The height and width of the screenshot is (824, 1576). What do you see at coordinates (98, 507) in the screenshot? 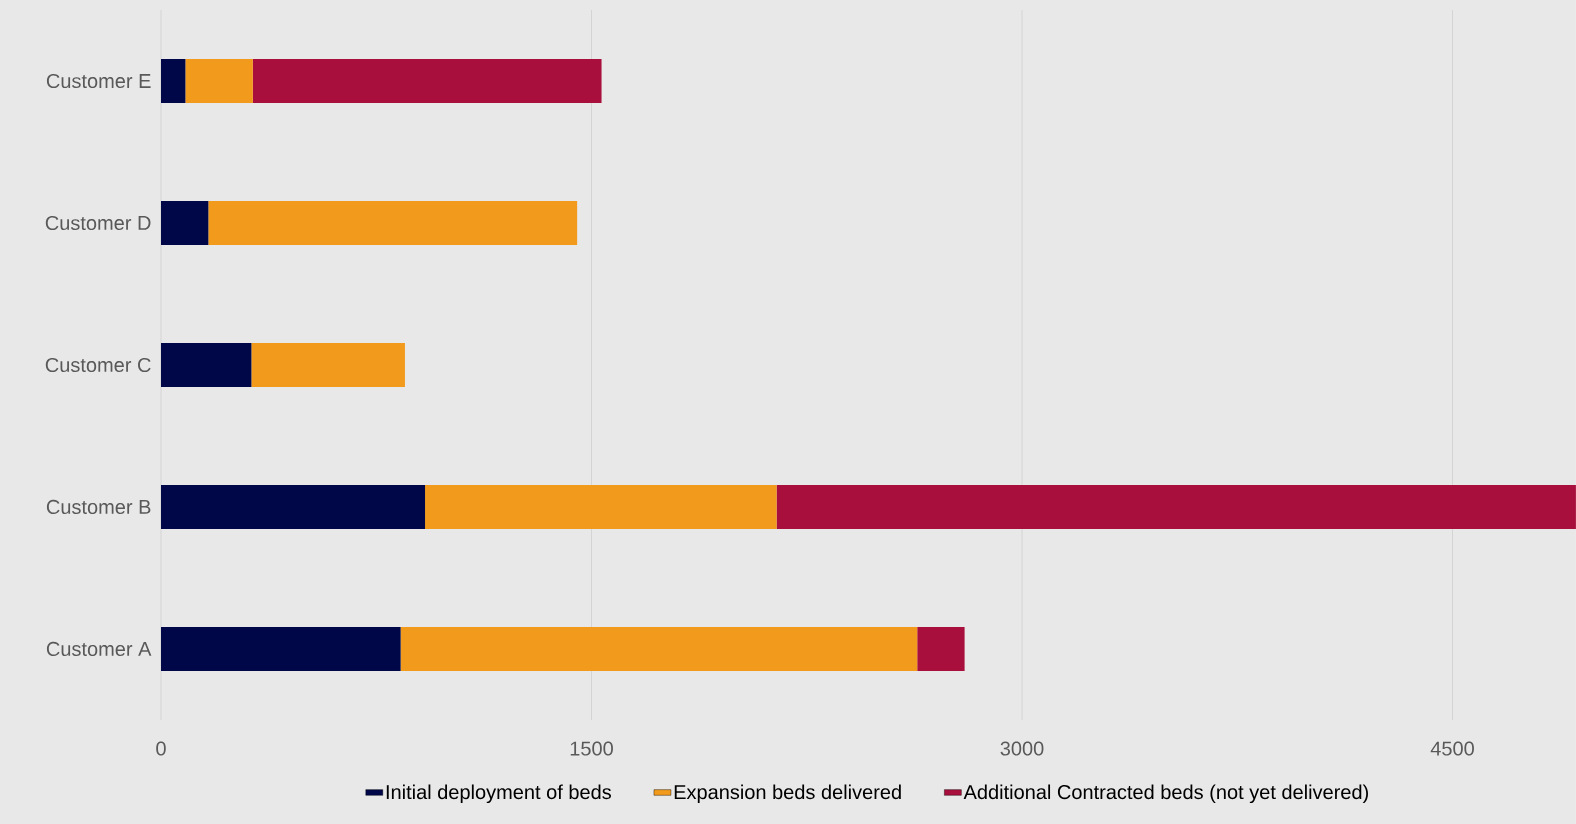
I see `y-tick-label: Customer B` at bounding box center [98, 507].